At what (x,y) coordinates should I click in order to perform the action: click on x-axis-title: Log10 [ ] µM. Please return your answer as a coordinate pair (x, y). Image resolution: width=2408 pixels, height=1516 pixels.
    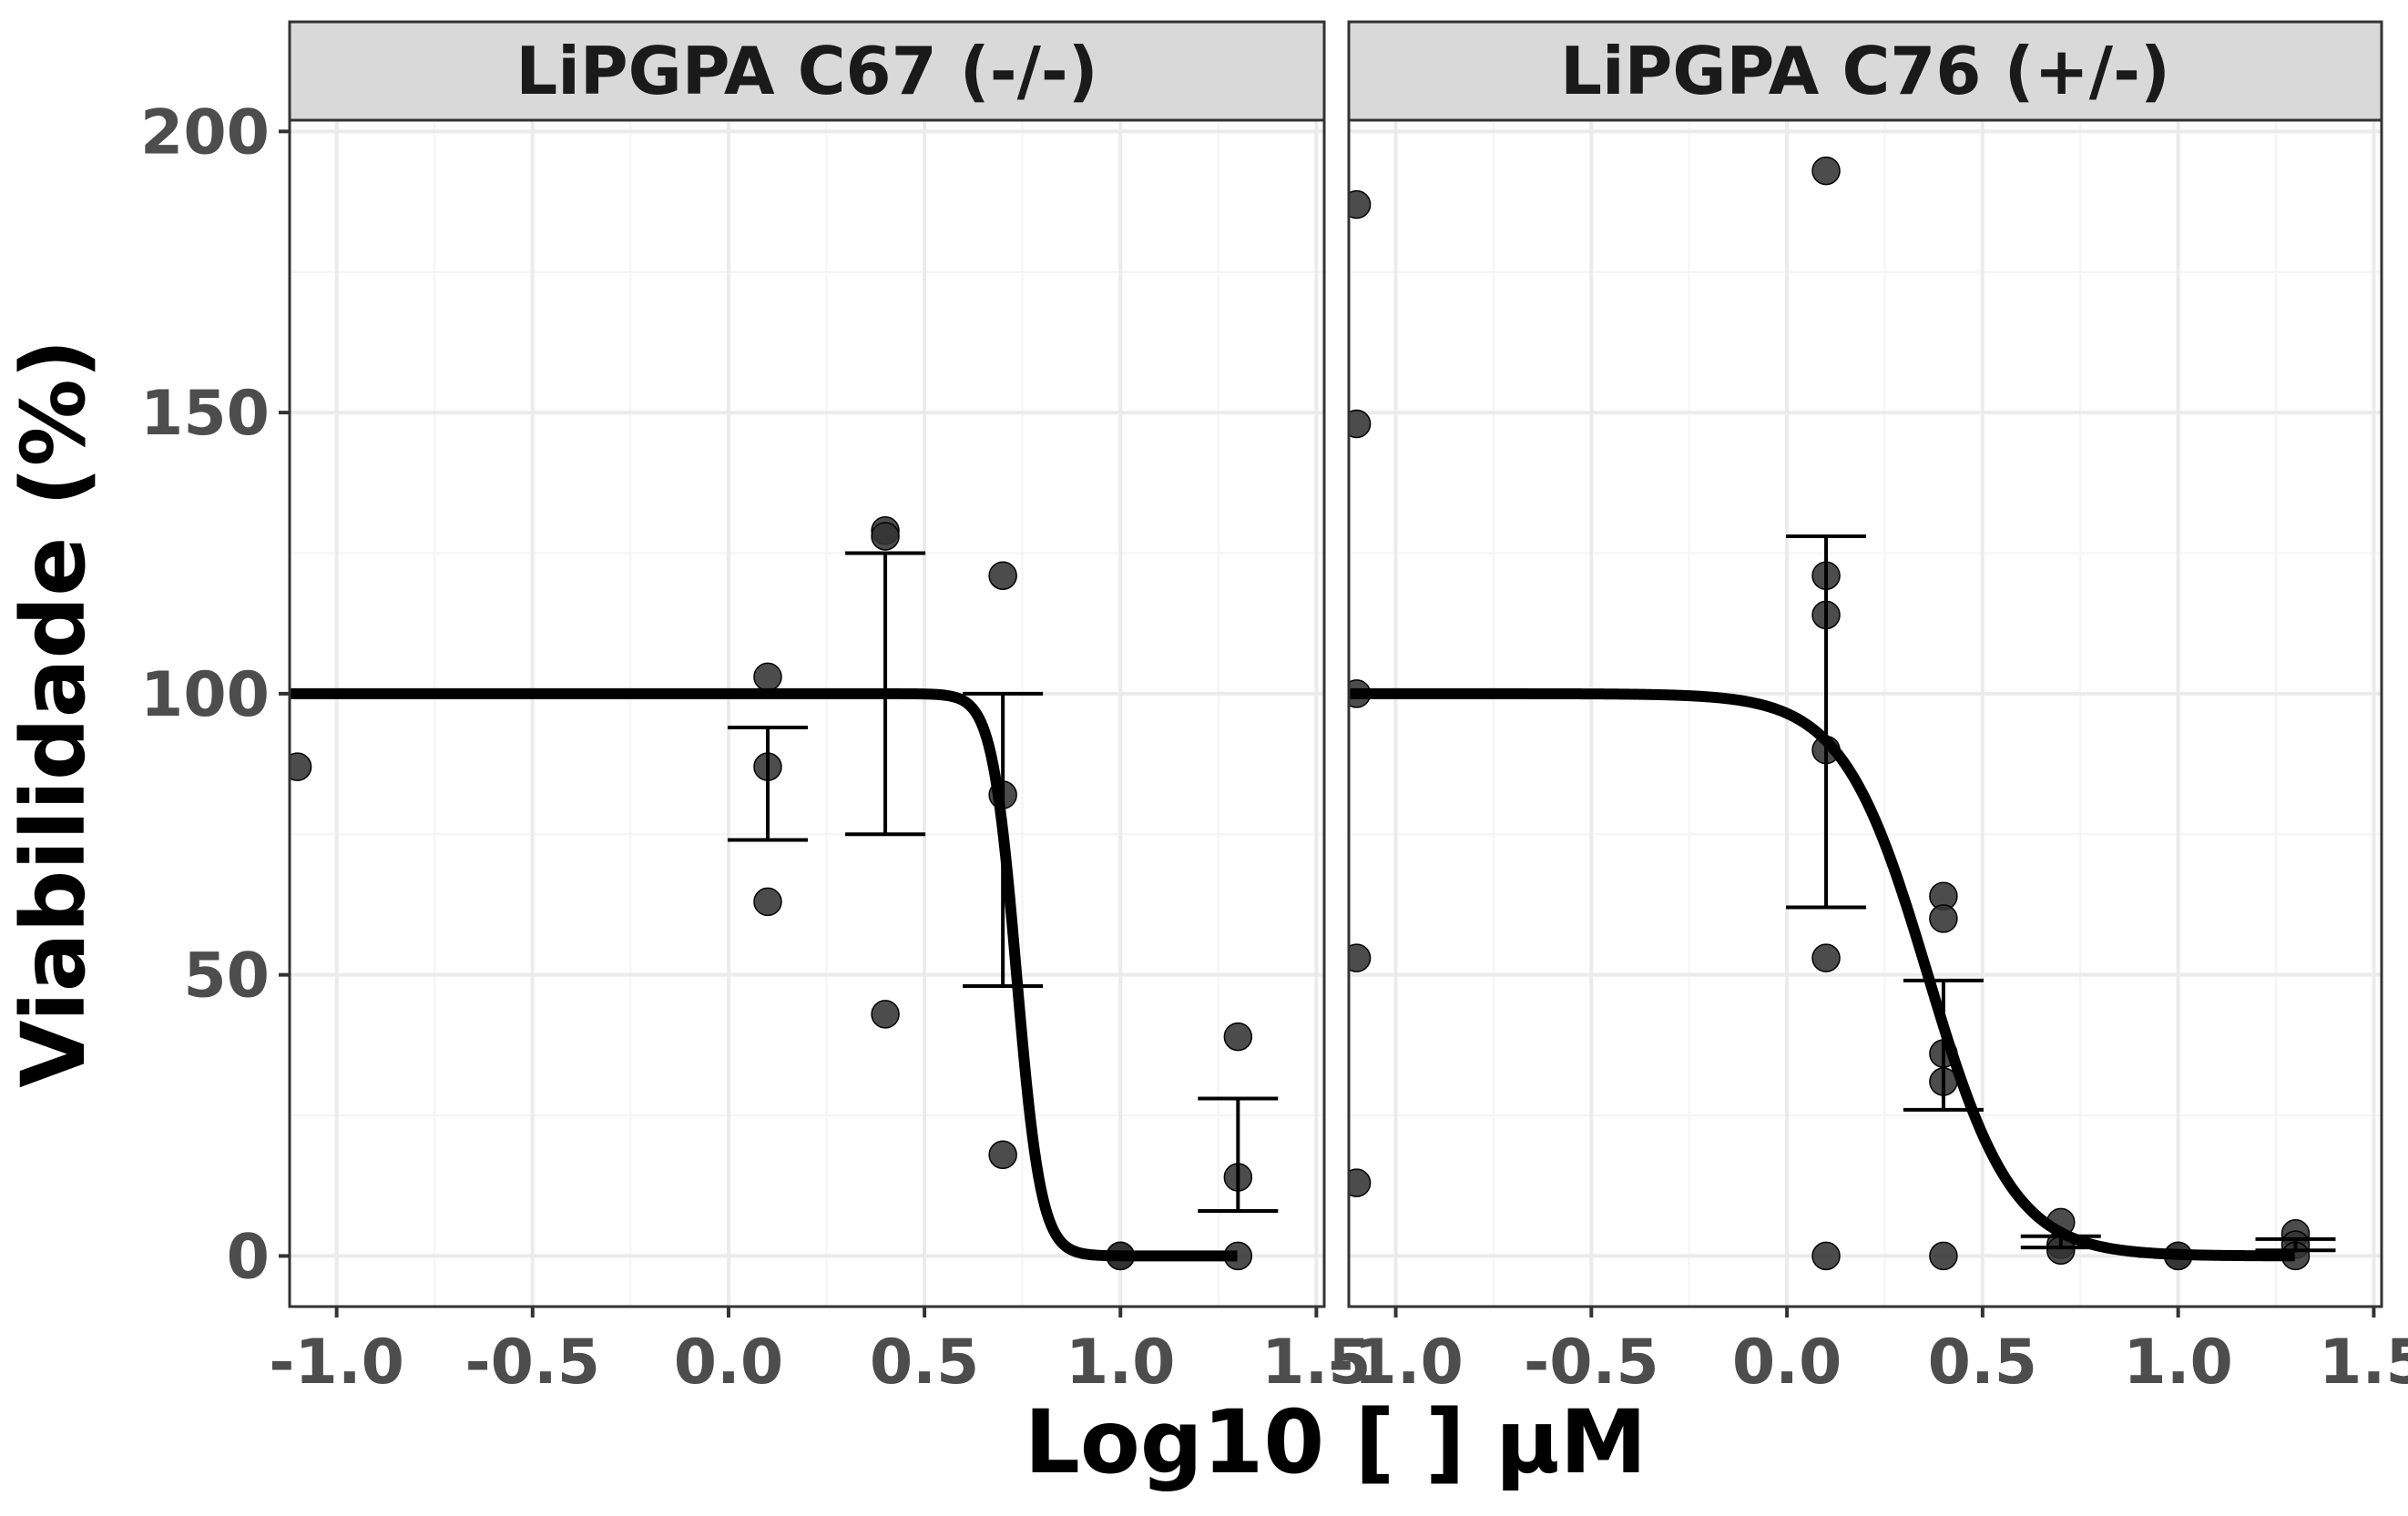
    Looking at the image, I should click on (1336, 1442).